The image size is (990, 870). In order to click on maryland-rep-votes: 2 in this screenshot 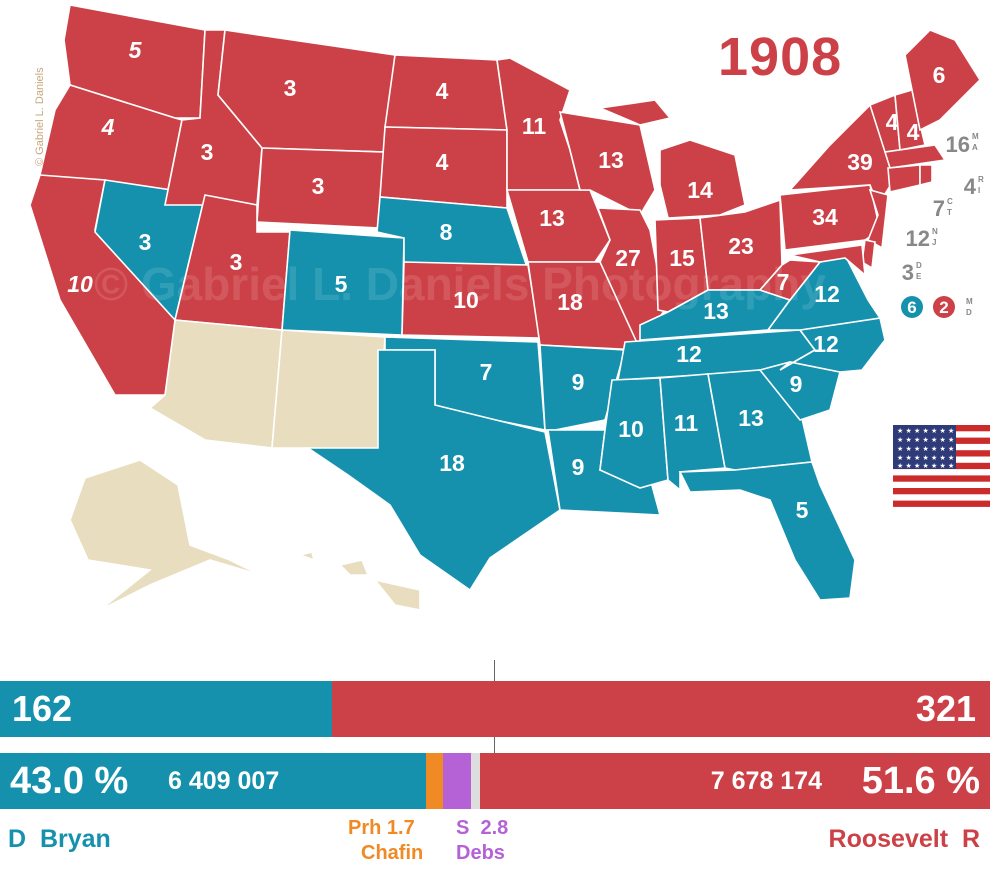, I will do `click(943, 307)`.